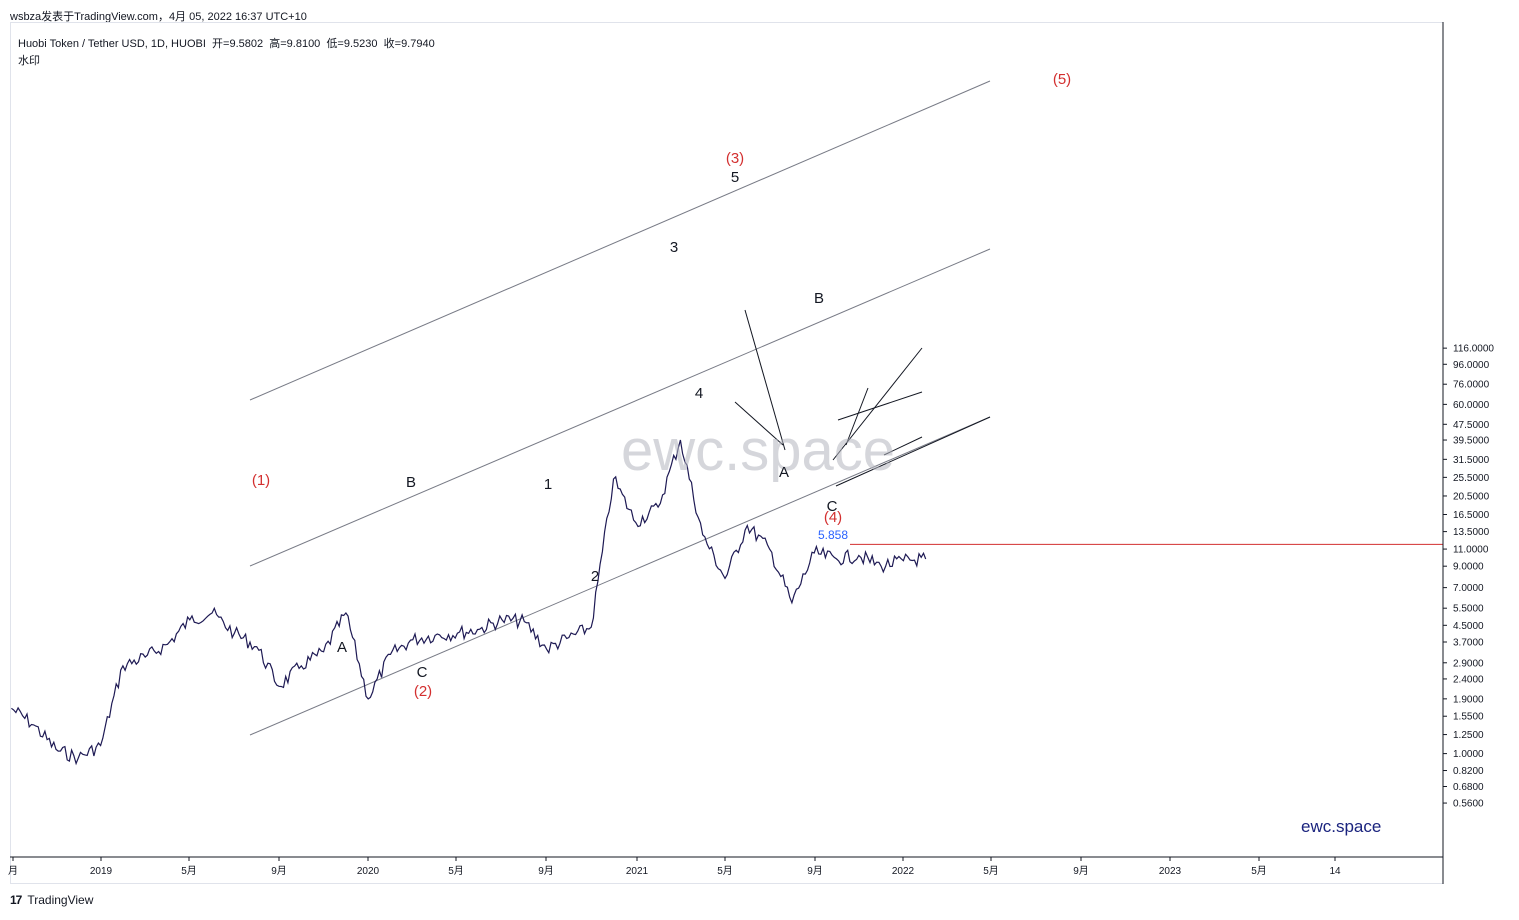  What do you see at coordinates (60, 900) in the screenshot?
I see `tradingview-brand: TradingView` at bounding box center [60, 900].